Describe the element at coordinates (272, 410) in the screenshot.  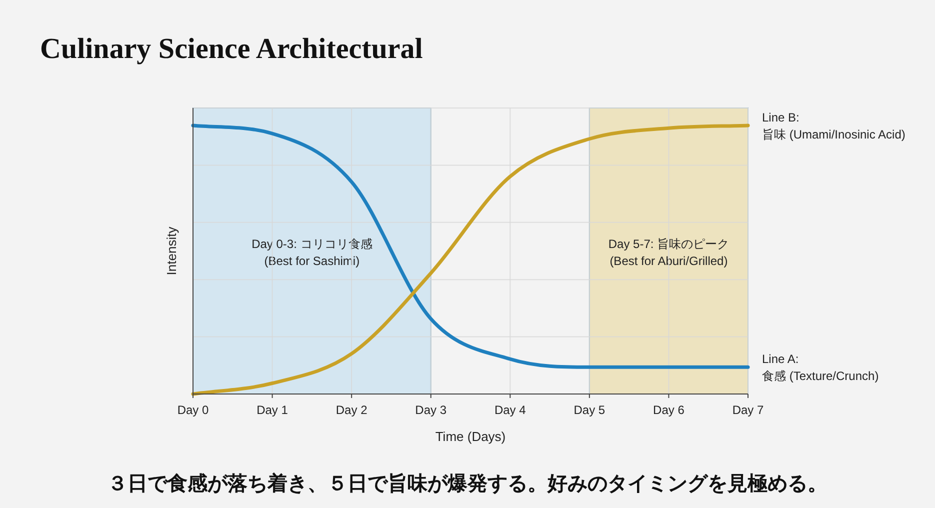
I see `x-tick-label: Day 1` at that location.